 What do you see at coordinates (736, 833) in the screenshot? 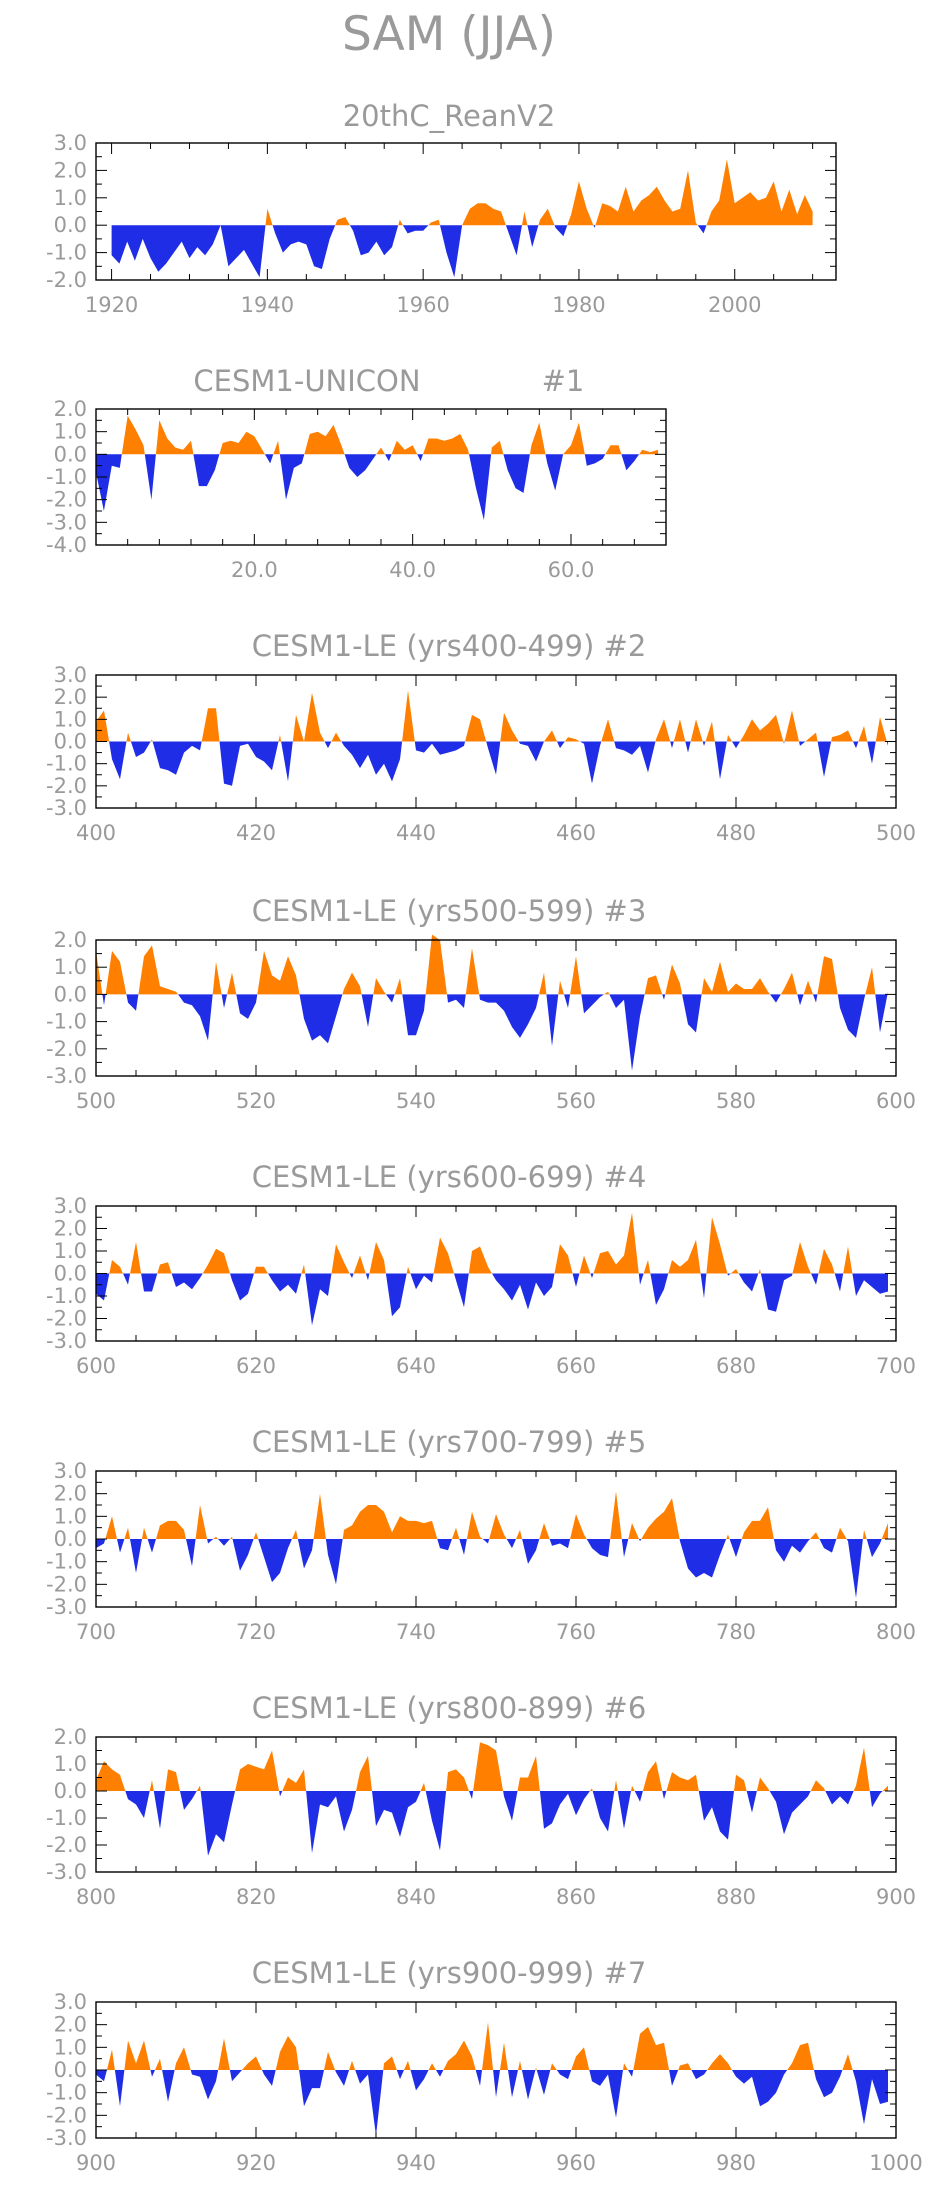
I see `x-tick-label: 480` at bounding box center [736, 833].